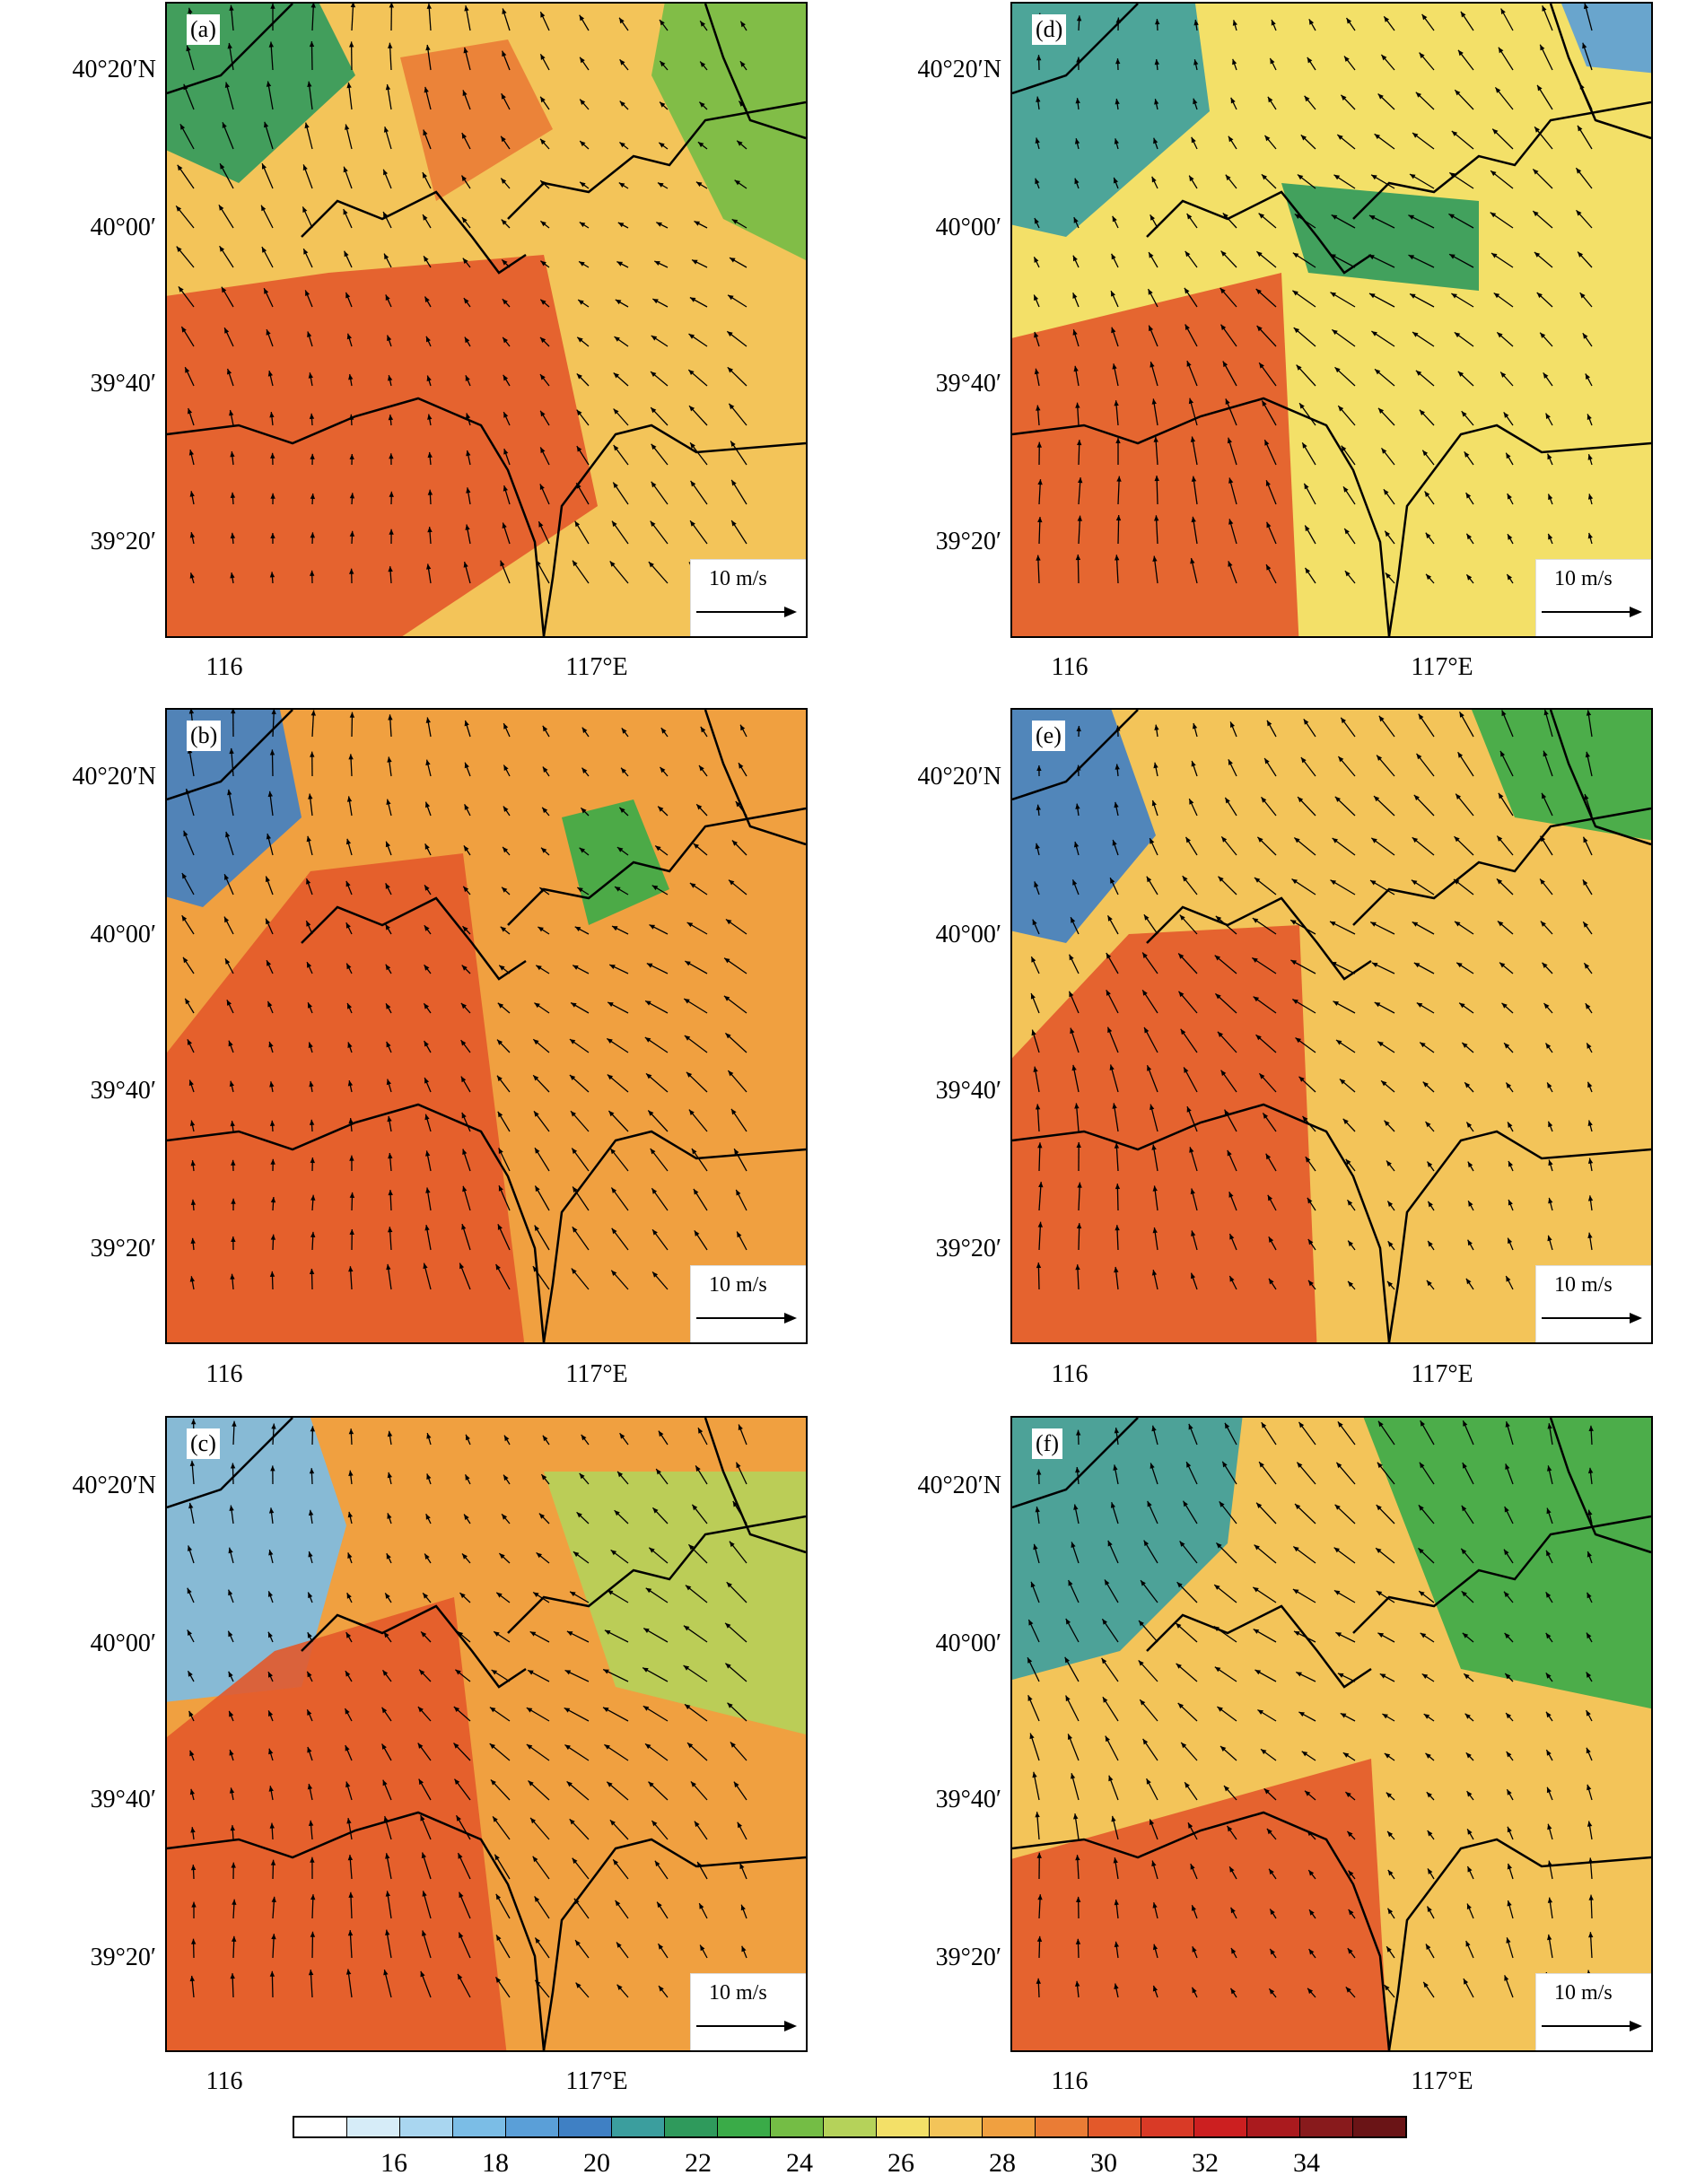  I want to click on y-tick-label: 40°20′N, so click(959, 1485).